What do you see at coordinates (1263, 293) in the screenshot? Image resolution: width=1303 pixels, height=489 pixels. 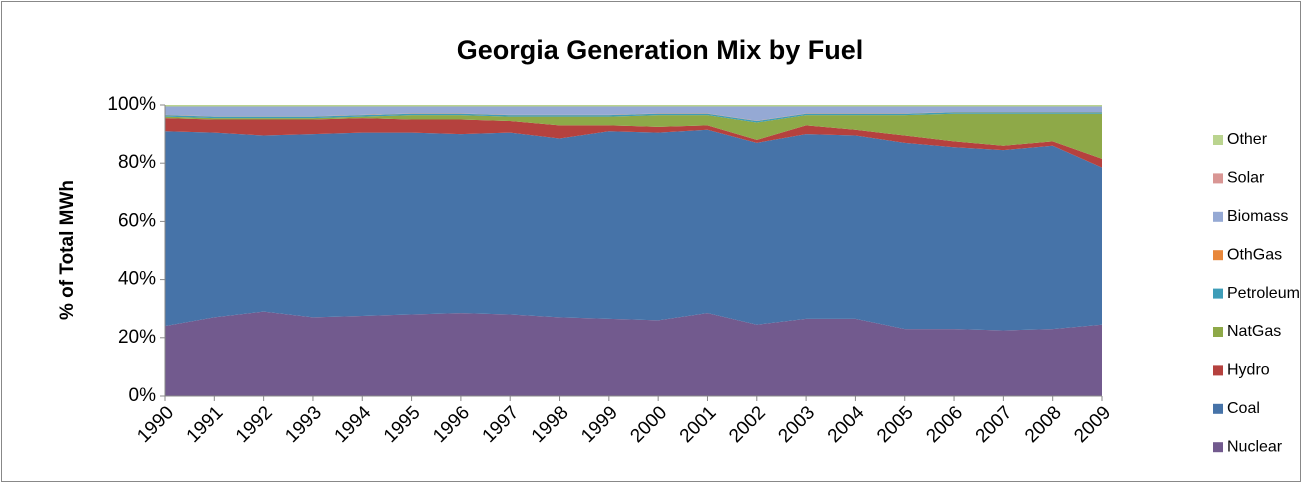 I see `legend-label: Petroleum` at bounding box center [1263, 293].